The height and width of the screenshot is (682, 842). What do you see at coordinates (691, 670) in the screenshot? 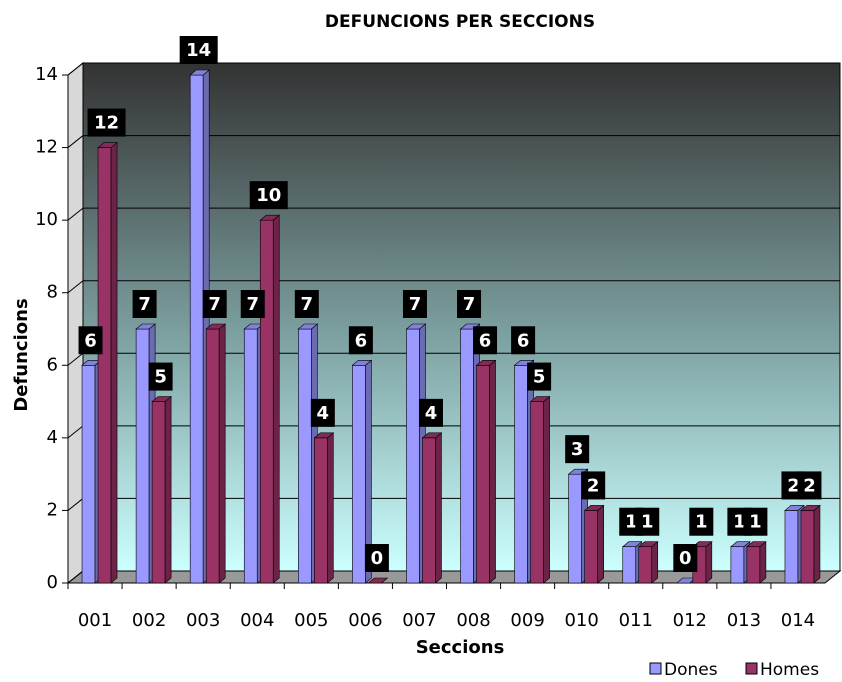
I see `legend-label: Dones` at bounding box center [691, 670].